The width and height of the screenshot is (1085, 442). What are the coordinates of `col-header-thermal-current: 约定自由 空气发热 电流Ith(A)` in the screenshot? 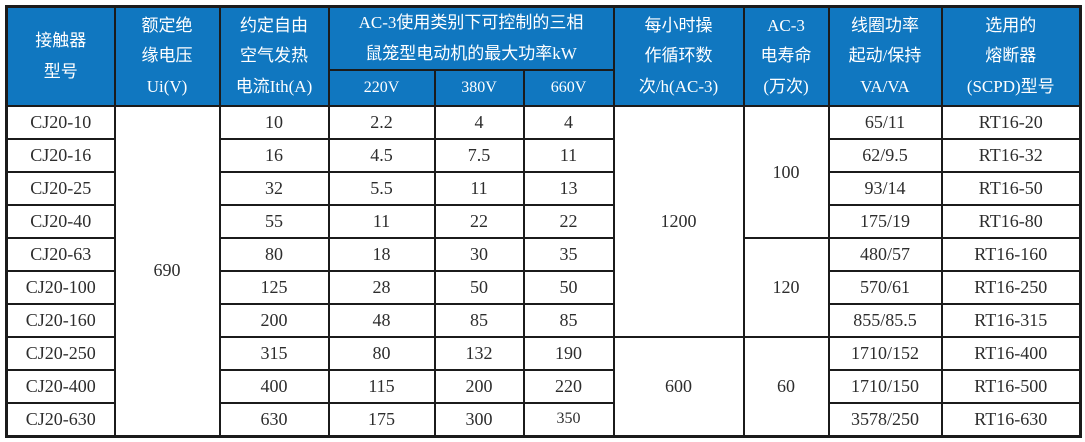 It's located at (274, 56).